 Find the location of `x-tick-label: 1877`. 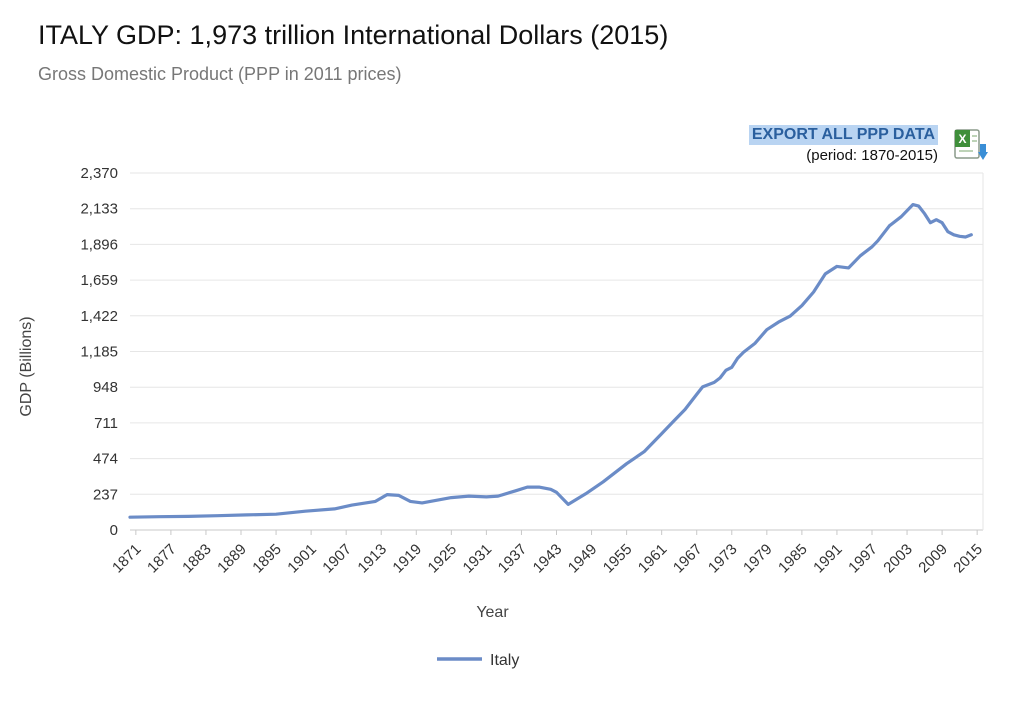

x-tick-label: 1877 is located at coordinates (162, 559).